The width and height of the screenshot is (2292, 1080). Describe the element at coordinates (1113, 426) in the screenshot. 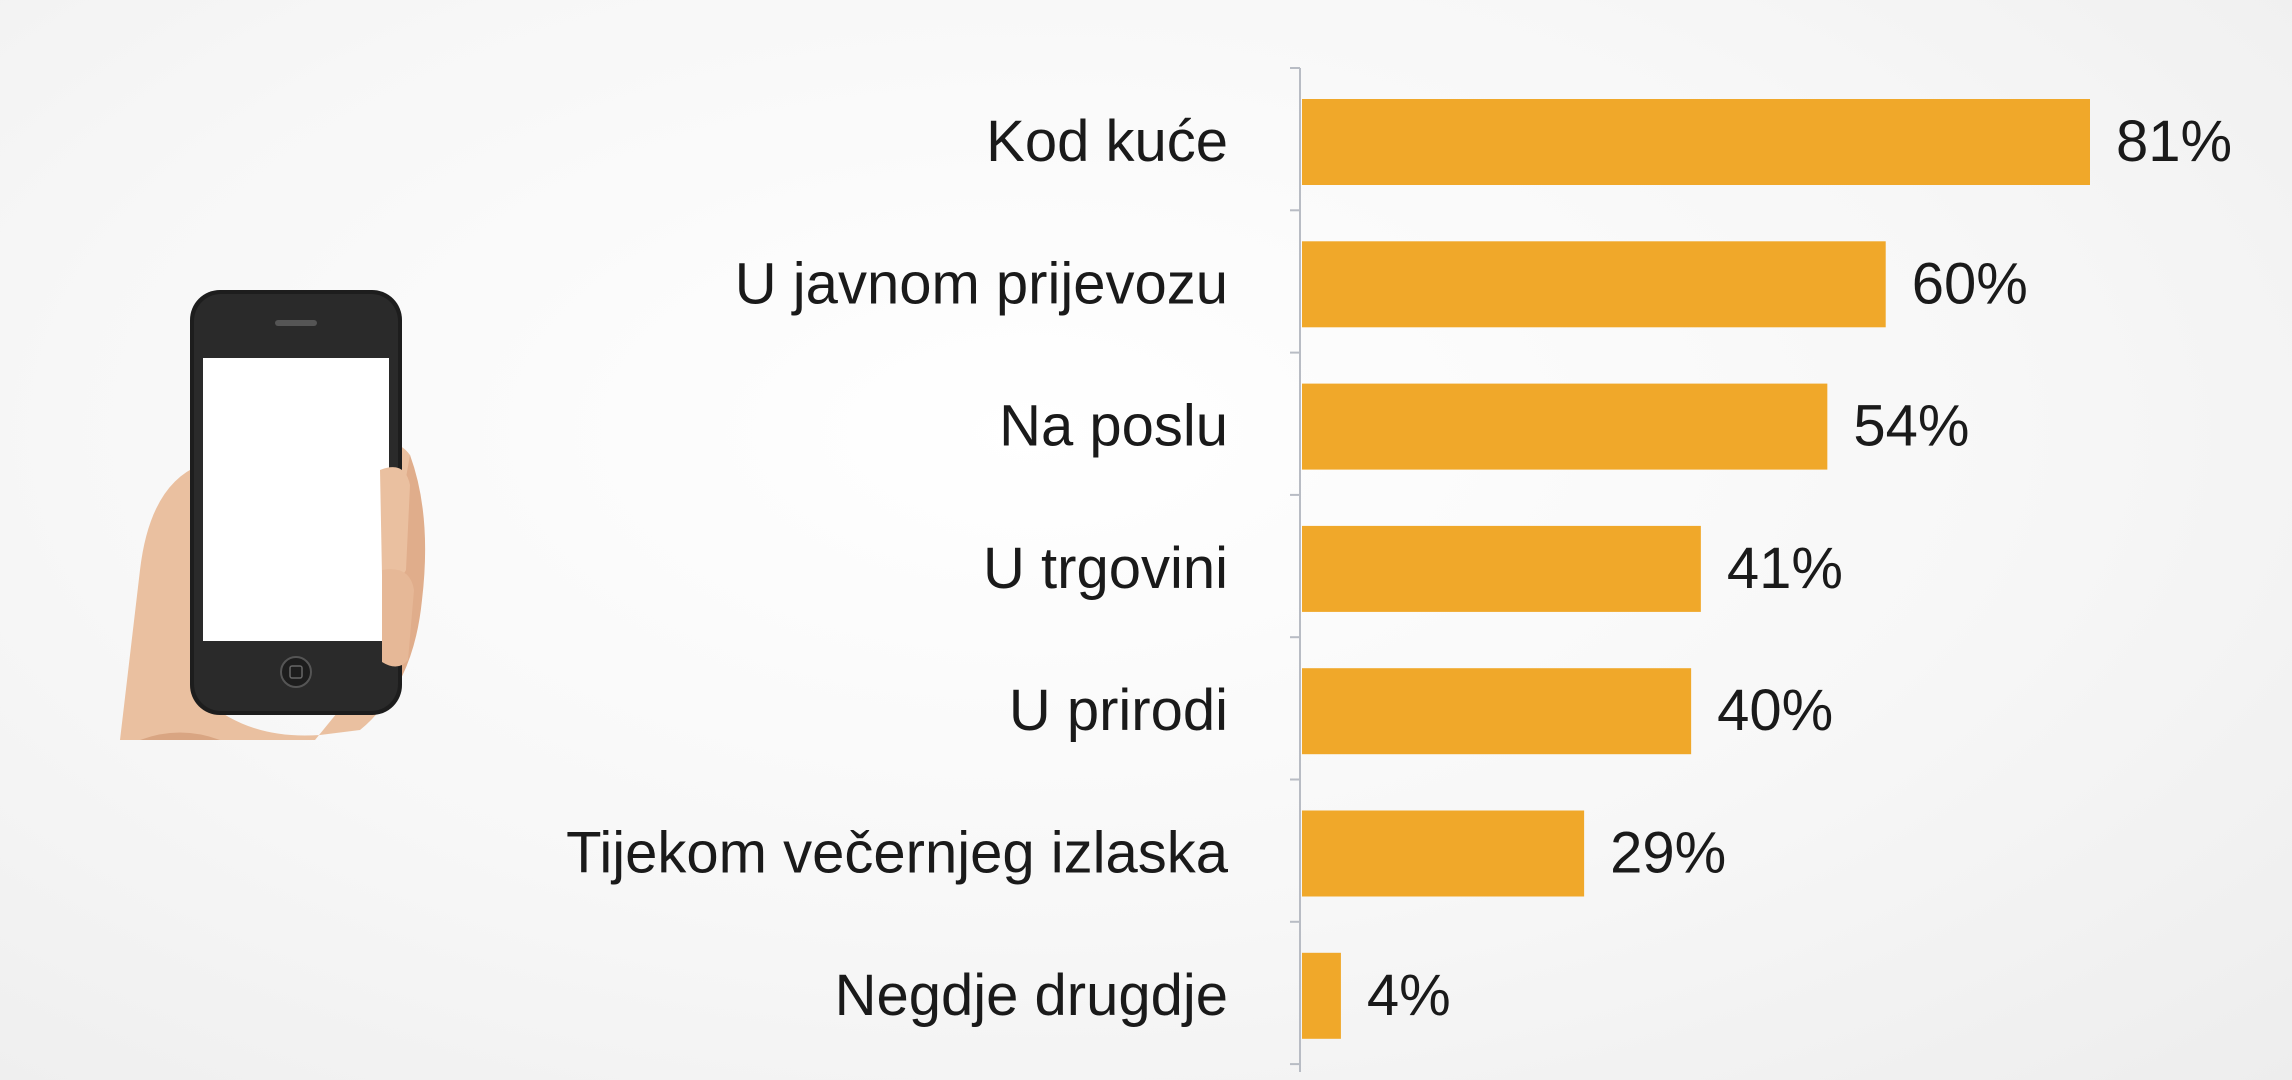

I see `category-label: Na poslu` at that location.